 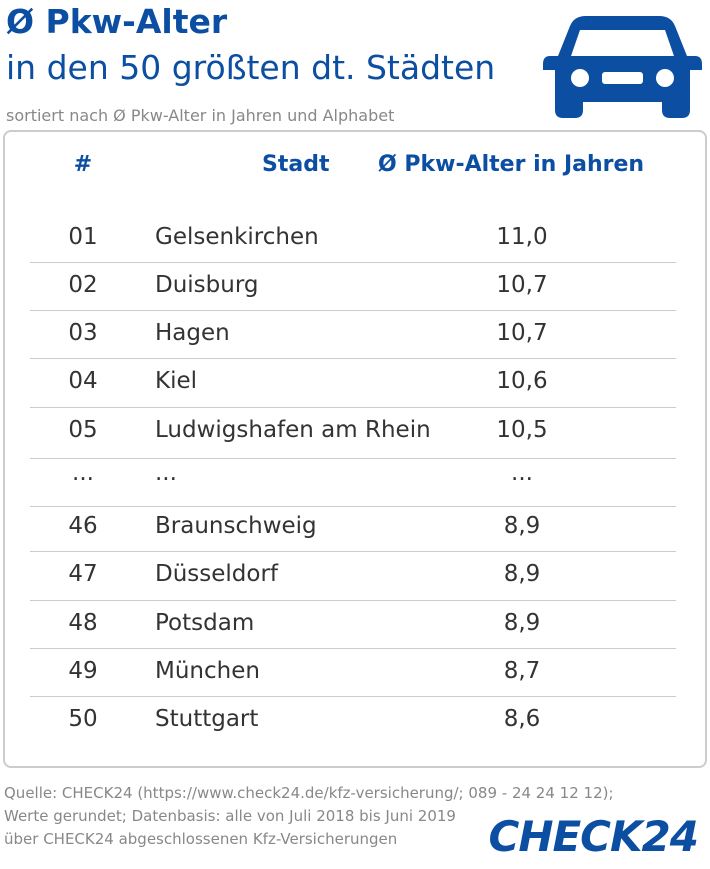 I want to click on age: 10,6, so click(x=522, y=381).